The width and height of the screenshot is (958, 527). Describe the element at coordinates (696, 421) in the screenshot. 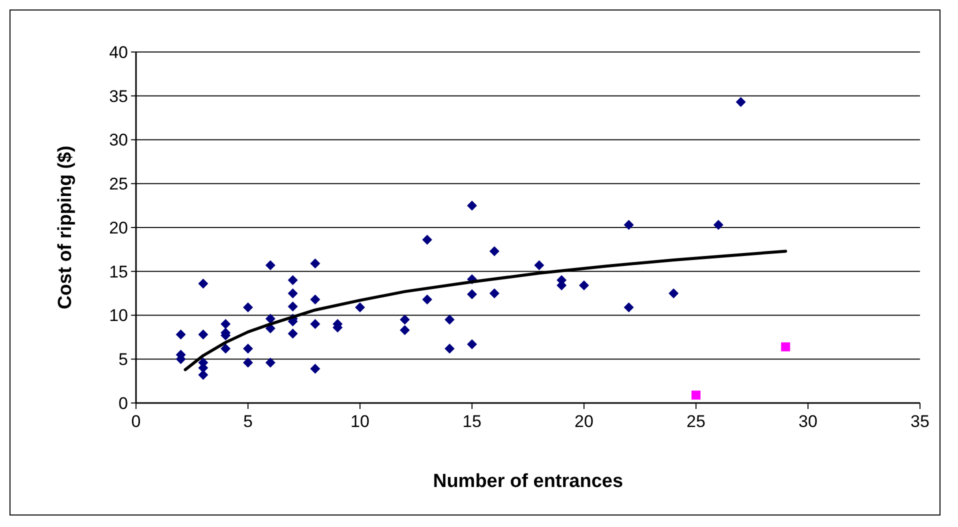

I see `x-tick-label: 25` at that location.